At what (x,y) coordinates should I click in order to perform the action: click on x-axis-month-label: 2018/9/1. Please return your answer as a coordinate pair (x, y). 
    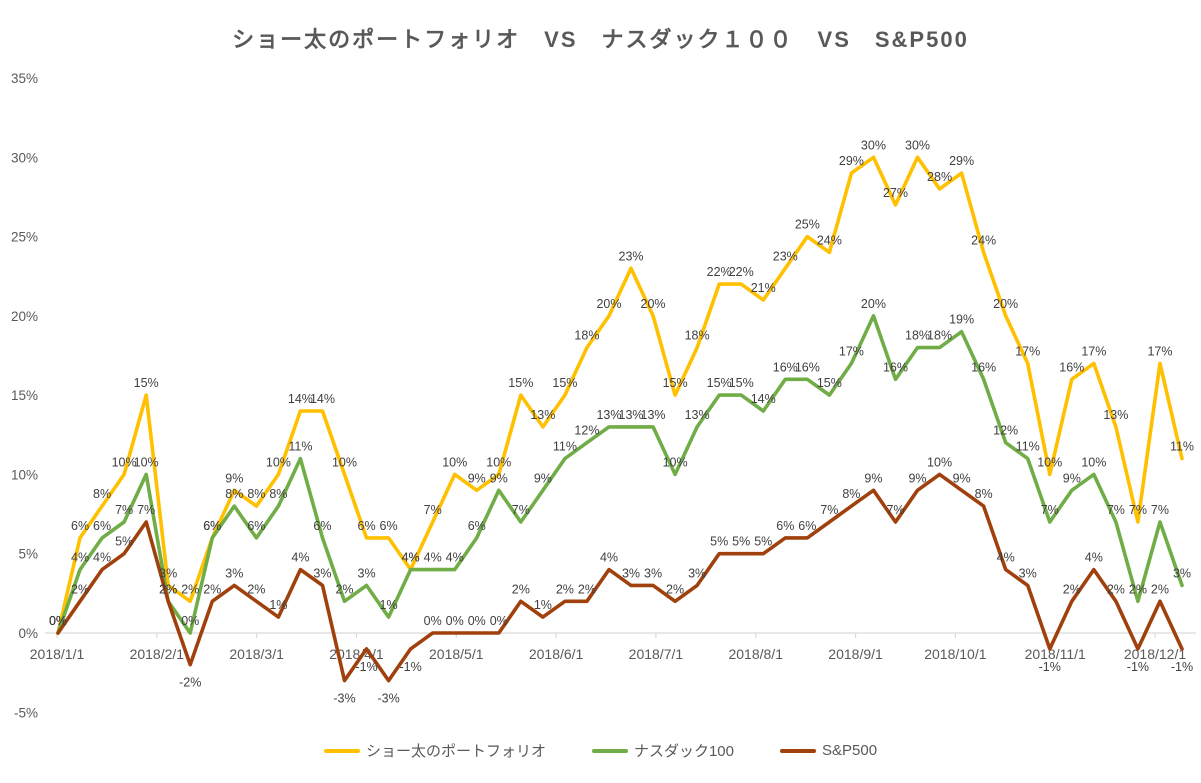
    Looking at the image, I should click on (855, 654).